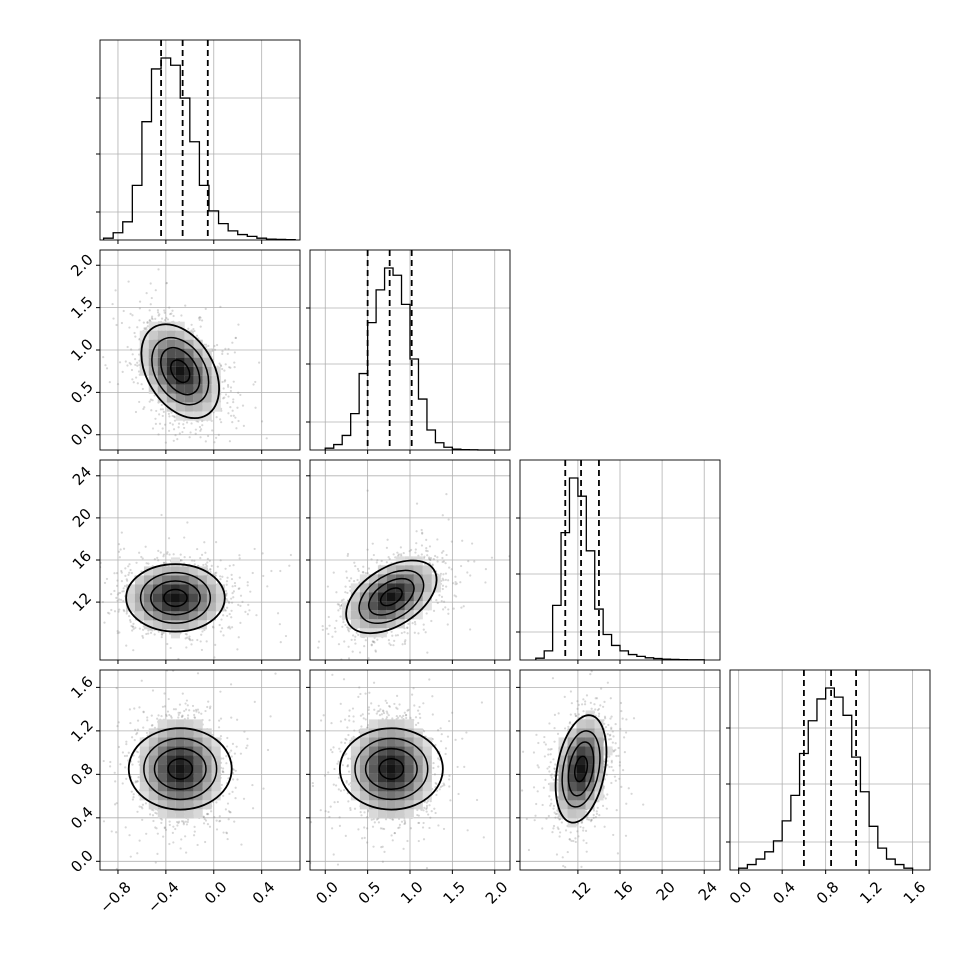  What do you see at coordinates (708, 891) in the screenshot?
I see `x-tick-label: 24` at bounding box center [708, 891].